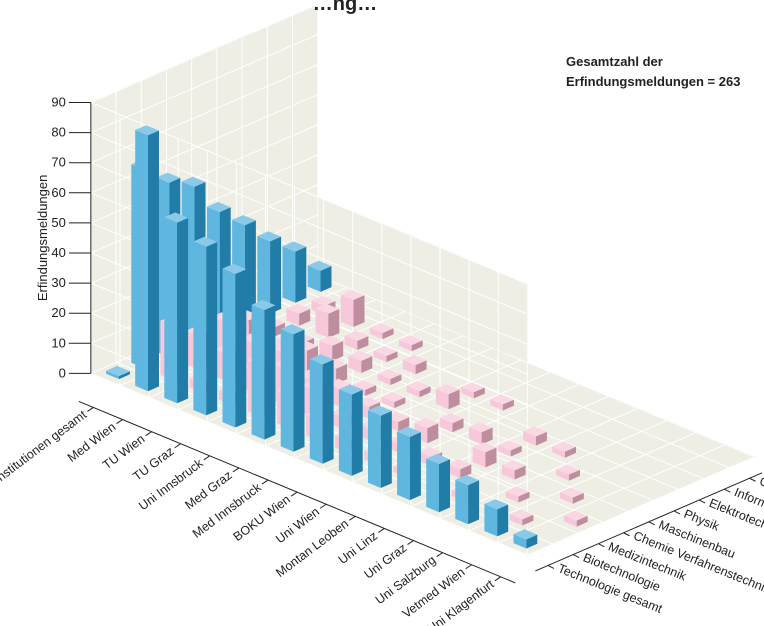 This screenshot has height=626, width=764. What do you see at coordinates (62, 372) in the screenshot?
I see `z-tick-label: 0` at bounding box center [62, 372].